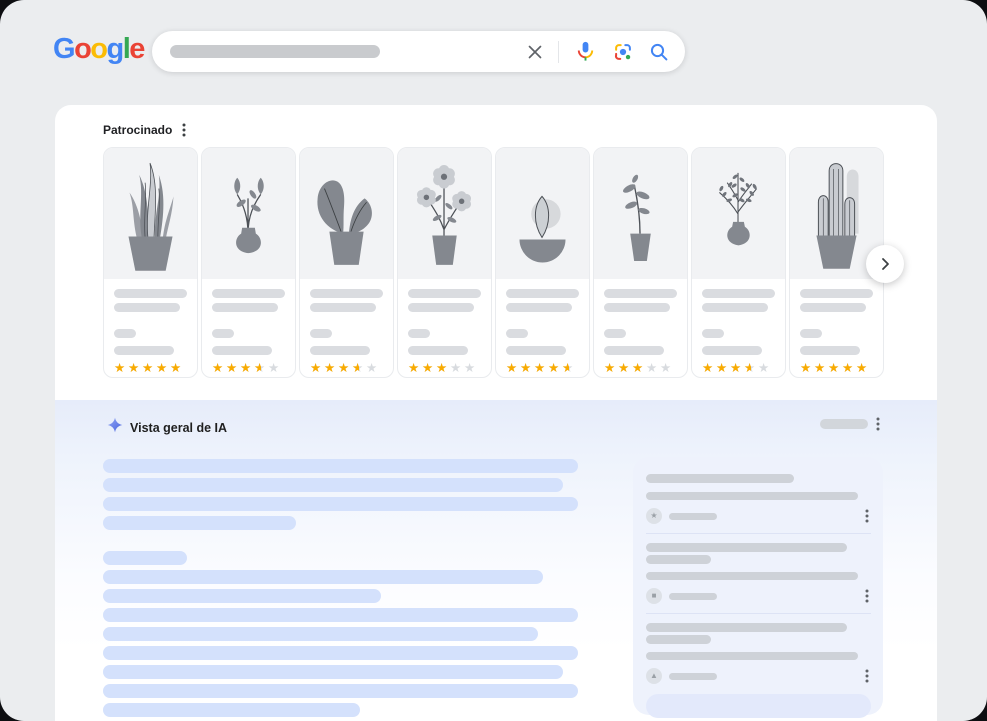 Image resolution: width=987 pixels, height=721 pixels. I want to click on source-avatar-square-icon: ■, so click(654, 596).